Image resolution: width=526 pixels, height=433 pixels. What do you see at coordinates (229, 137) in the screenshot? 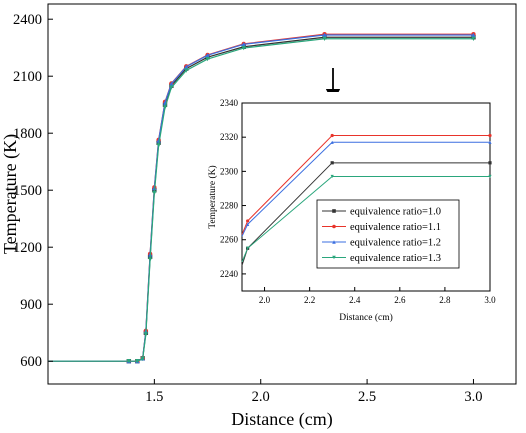
I see `inset-y-tick-label: 2320` at bounding box center [229, 137].